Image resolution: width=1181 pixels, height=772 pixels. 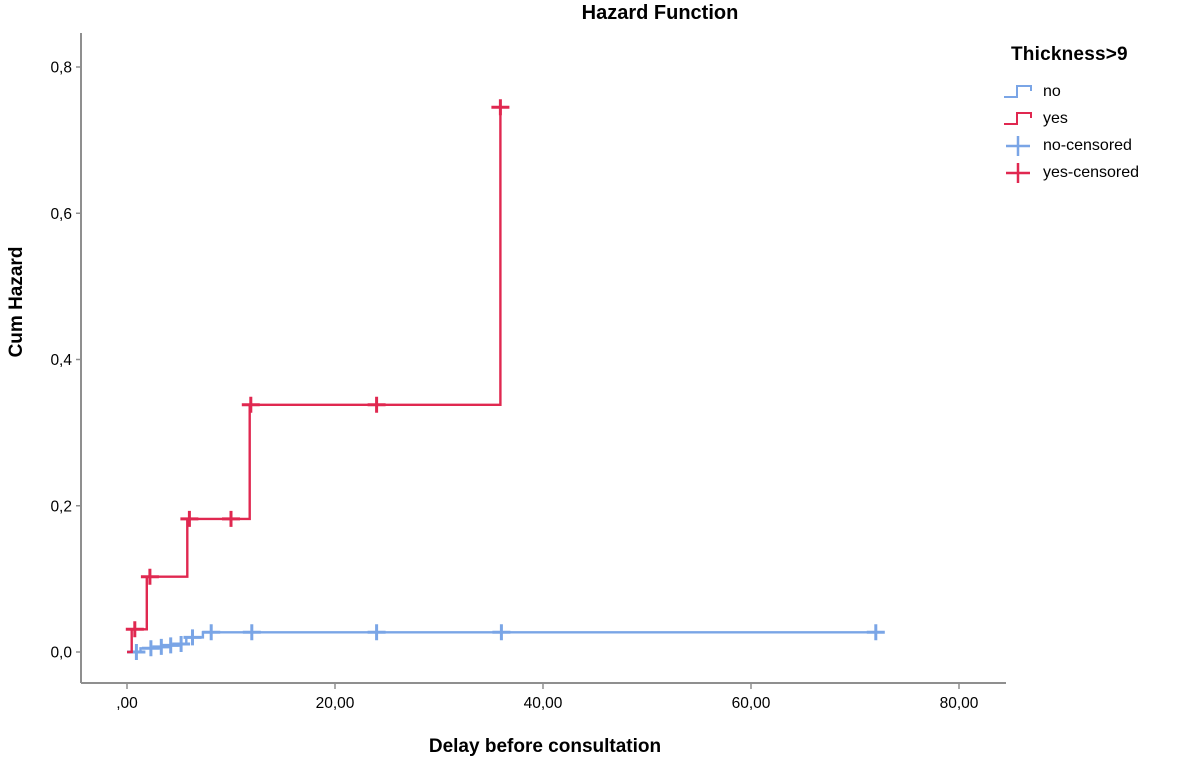 What do you see at coordinates (959, 703) in the screenshot?
I see `x-tick-label: 80,00` at bounding box center [959, 703].